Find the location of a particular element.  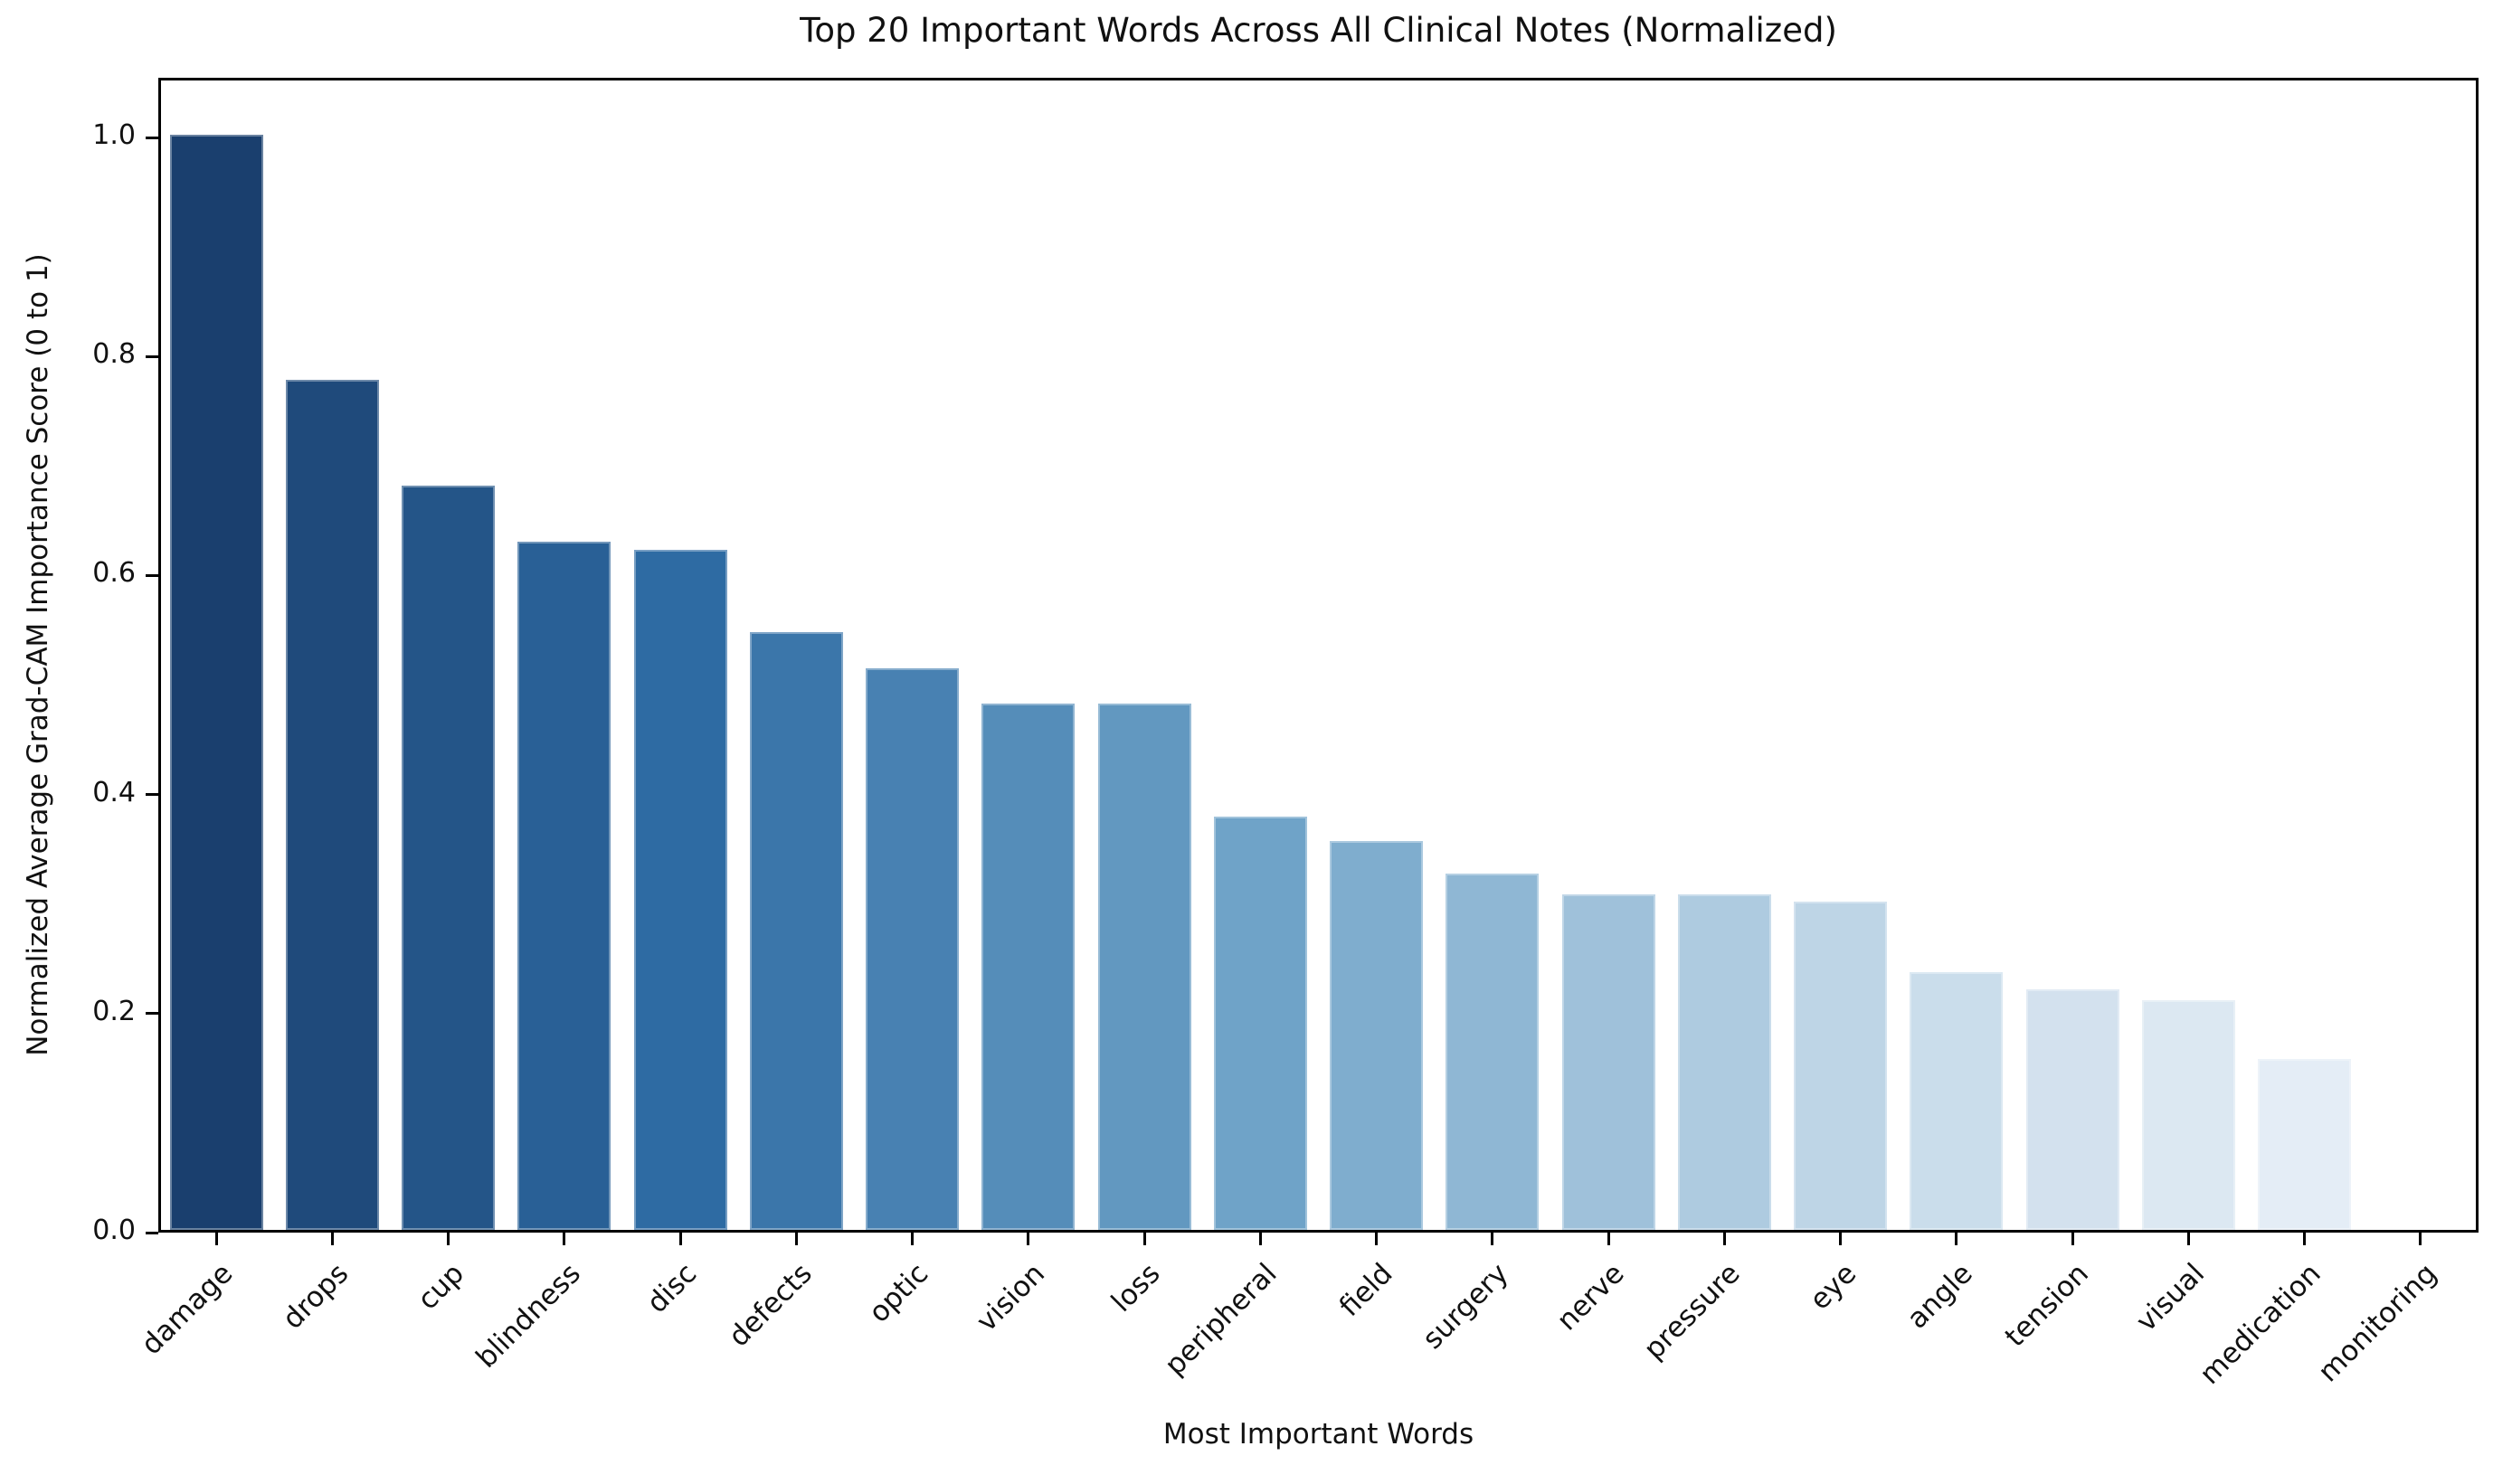

y-tick-label-0.8: 0.8 is located at coordinates (114, 354).